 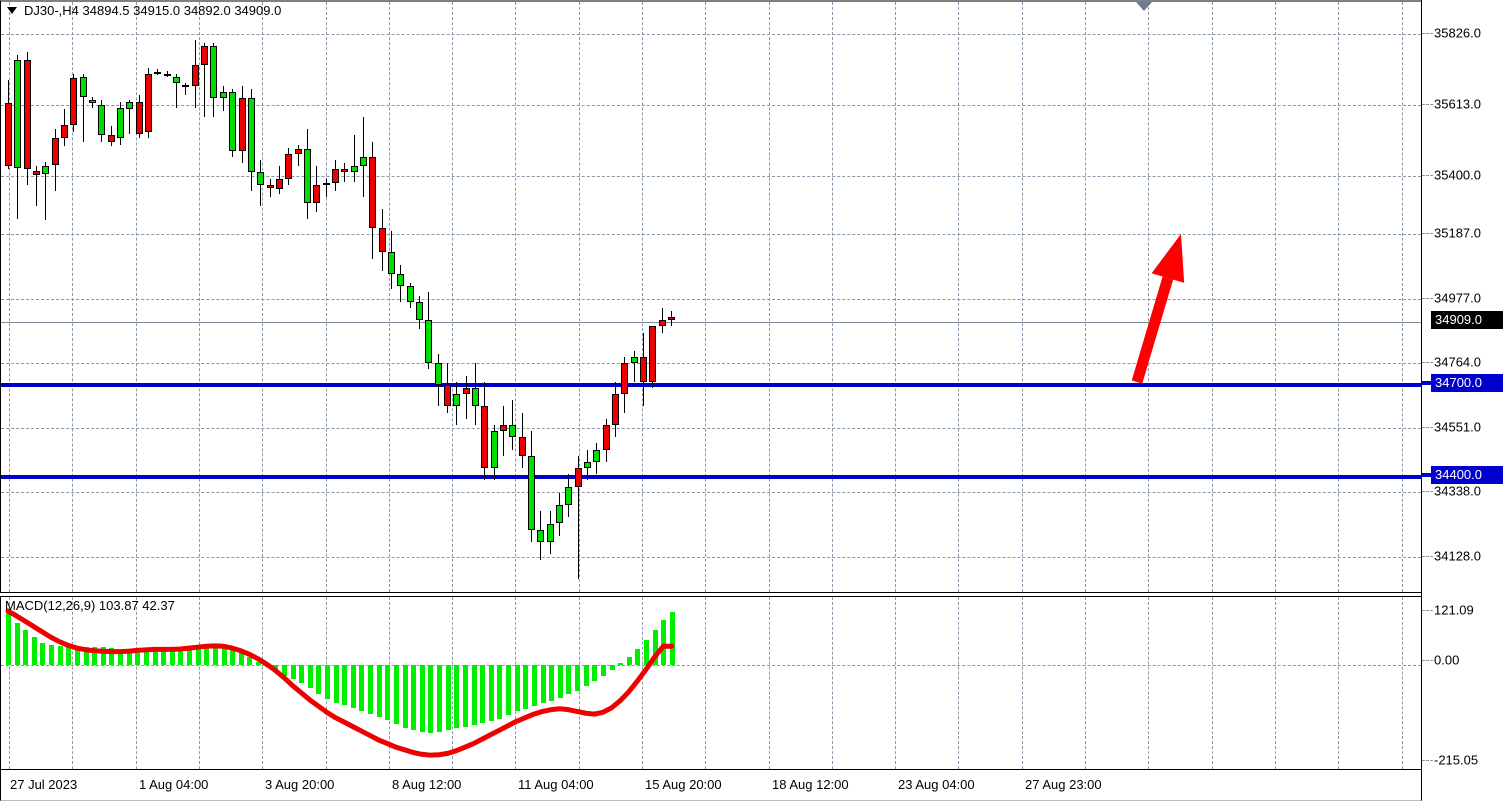 What do you see at coordinates (1158, 309) in the screenshot?
I see `bullish-arrow` at bounding box center [1158, 309].